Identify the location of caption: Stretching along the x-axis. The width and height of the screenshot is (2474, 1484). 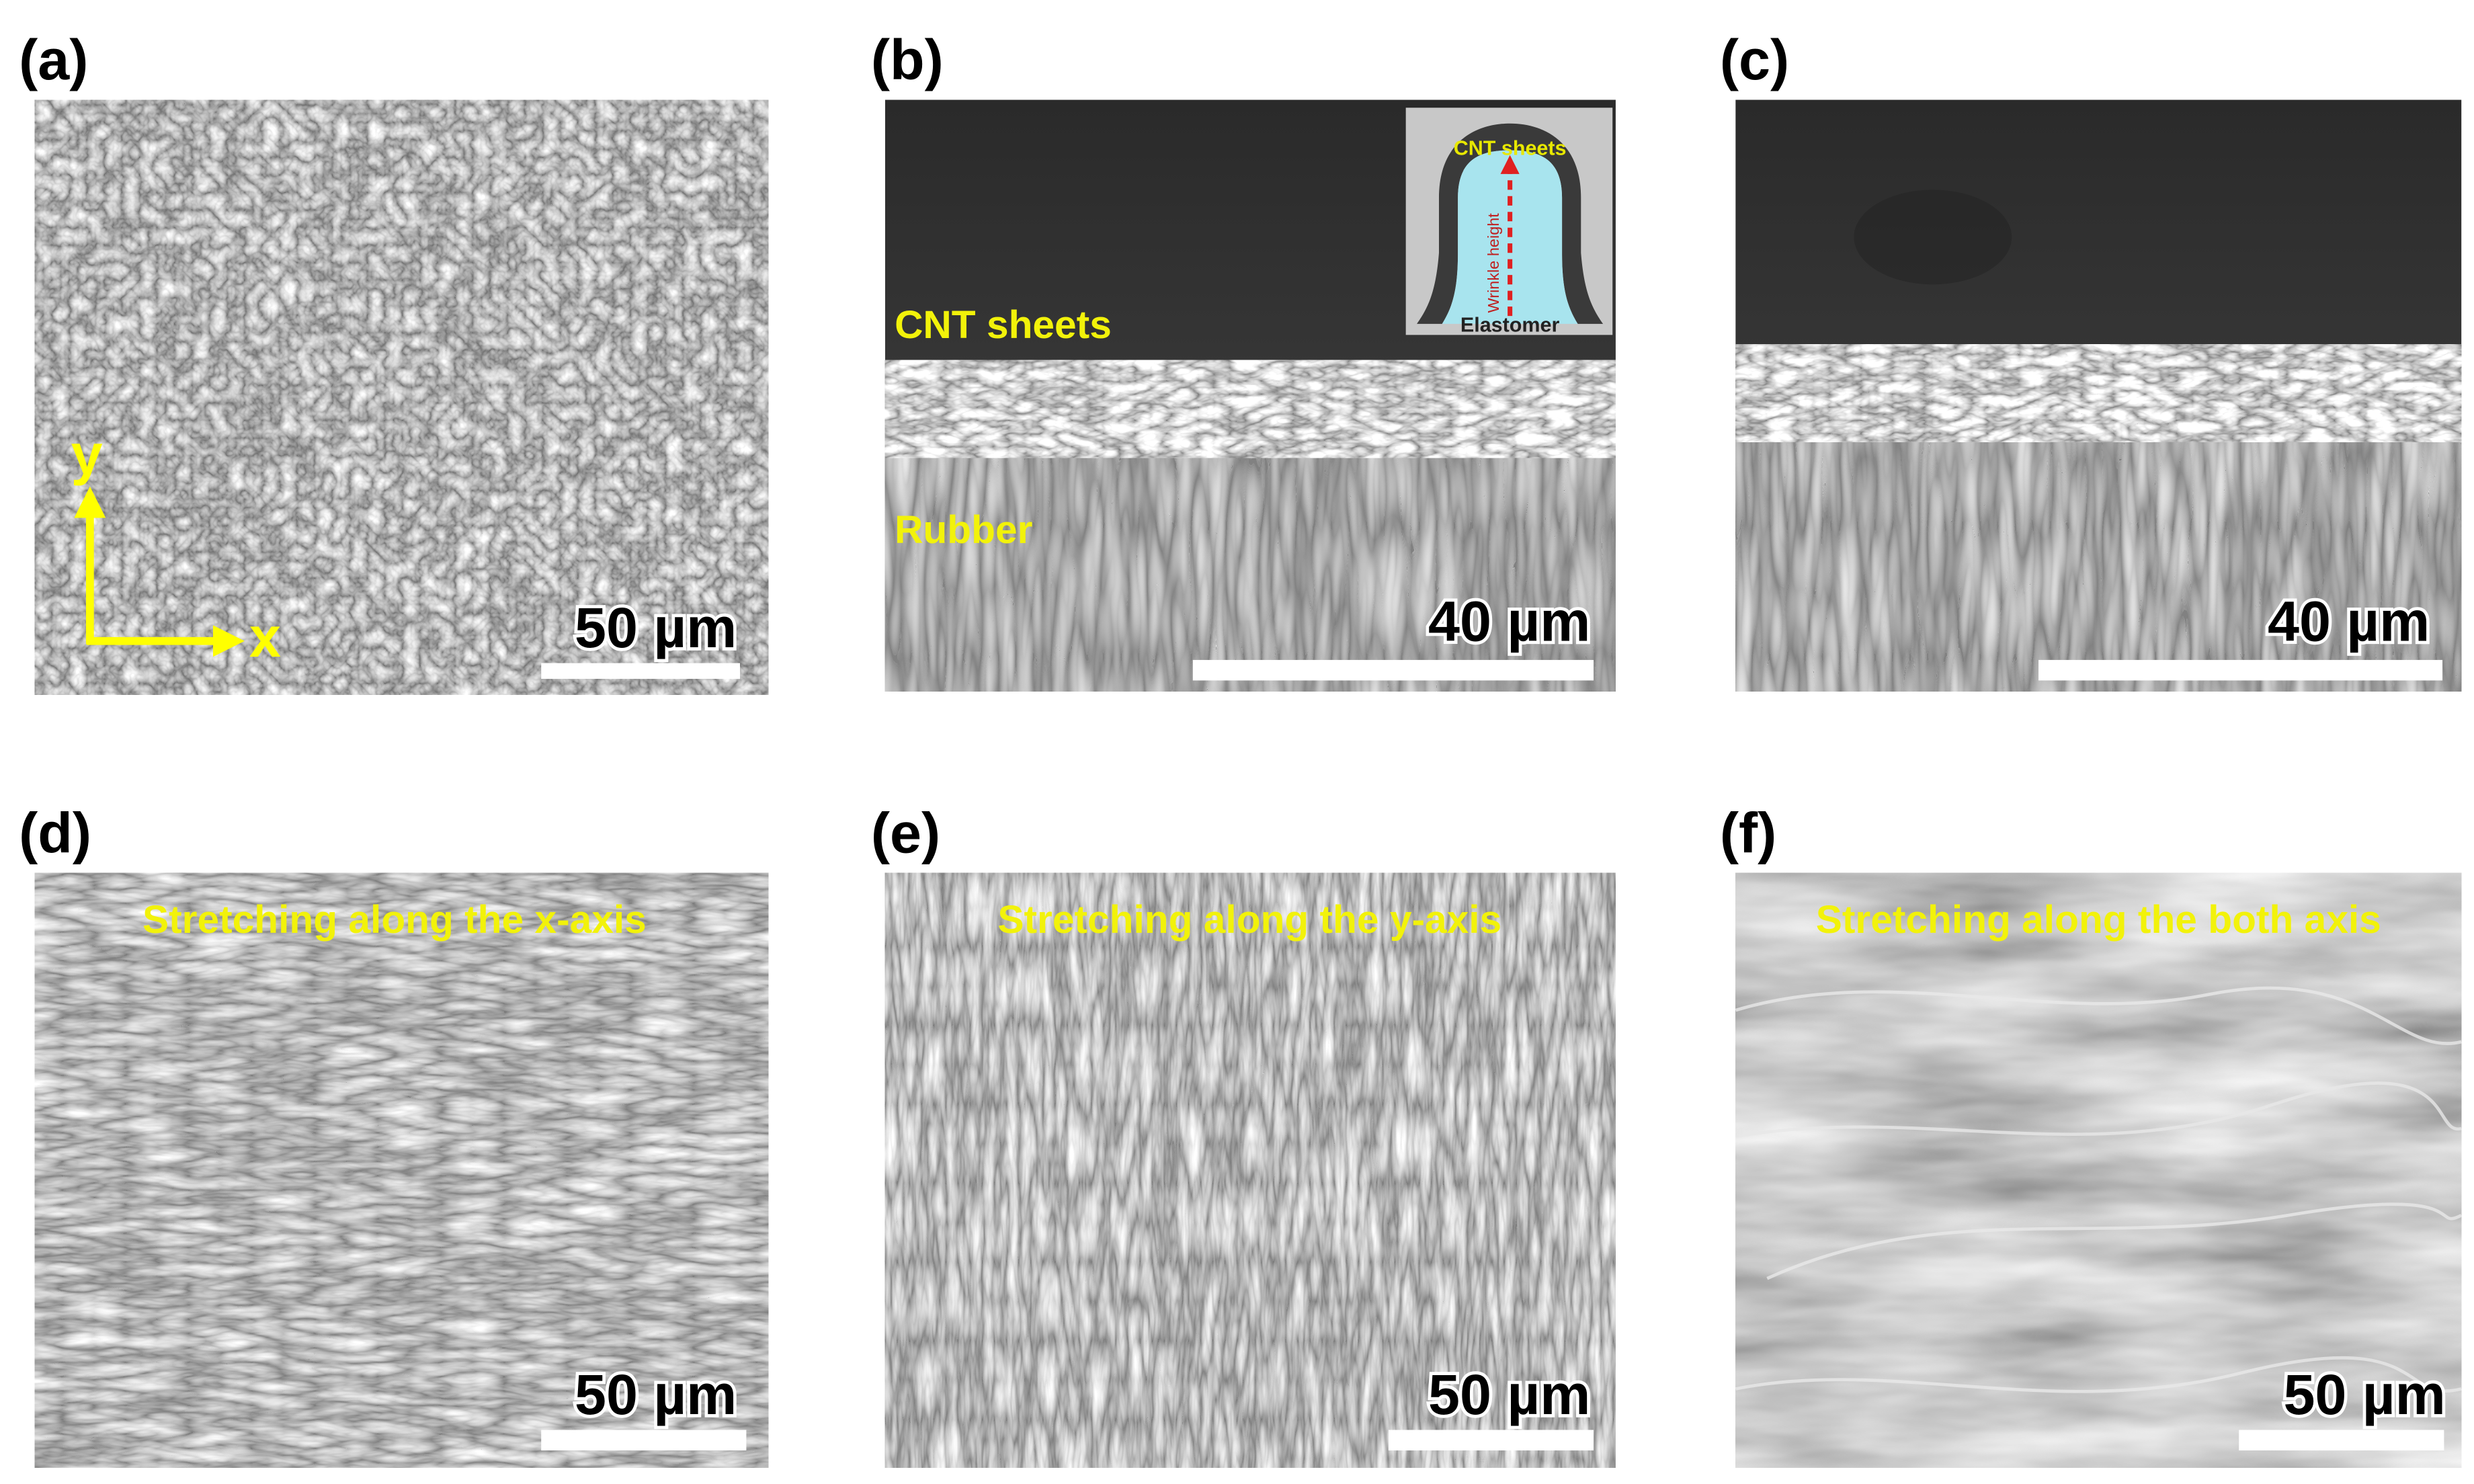
(394, 920).